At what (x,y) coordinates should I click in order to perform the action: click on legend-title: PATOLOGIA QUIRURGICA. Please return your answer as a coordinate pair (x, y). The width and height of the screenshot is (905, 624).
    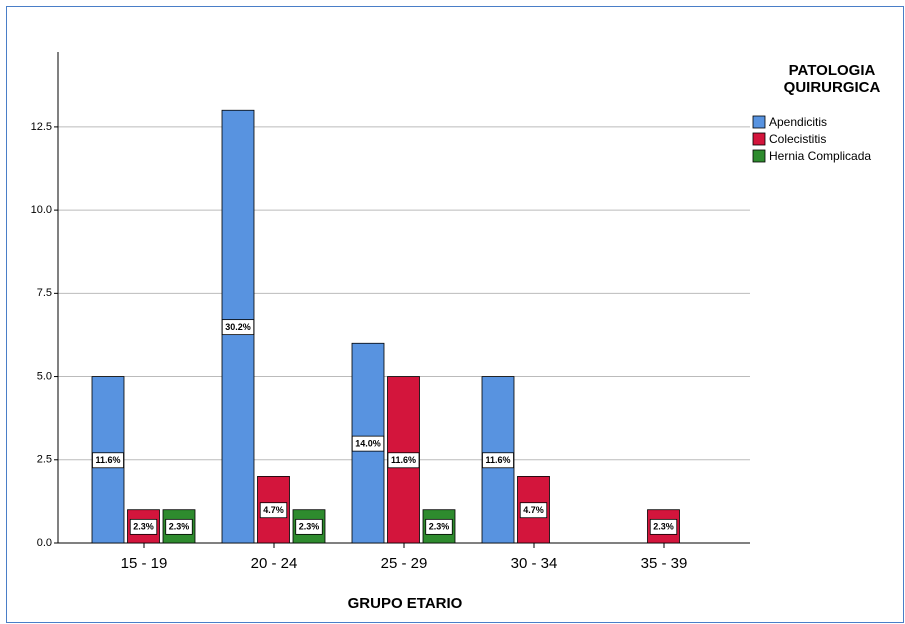
    Looking at the image, I should click on (832, 79).